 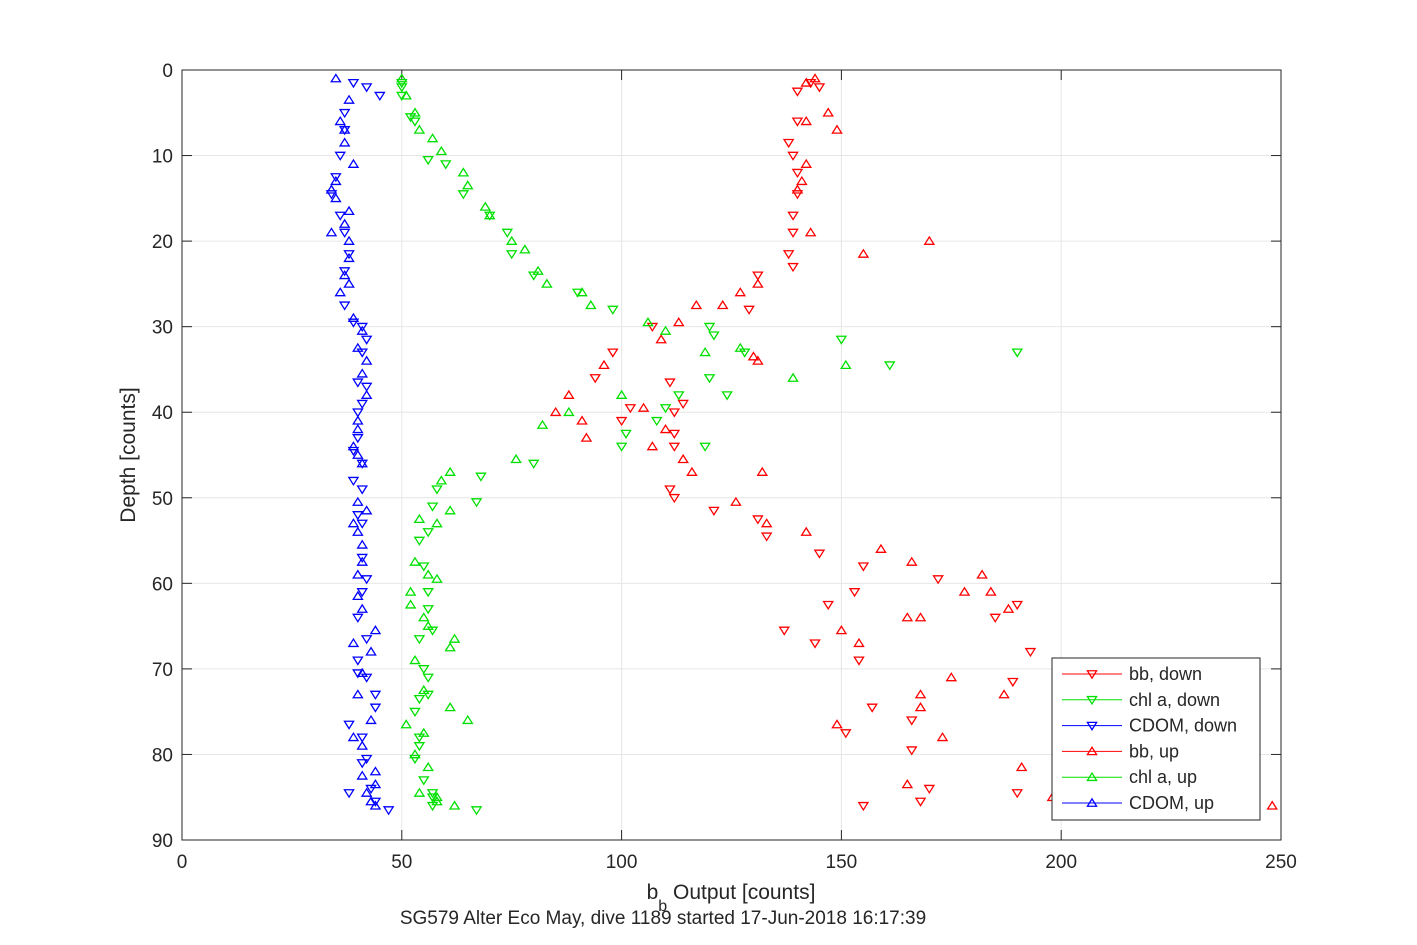 What do you see at coordinates (1165, 674) in the screenshot?
I see `legend-label-bb-down: bb, down` at bounding box center [1165, 674].